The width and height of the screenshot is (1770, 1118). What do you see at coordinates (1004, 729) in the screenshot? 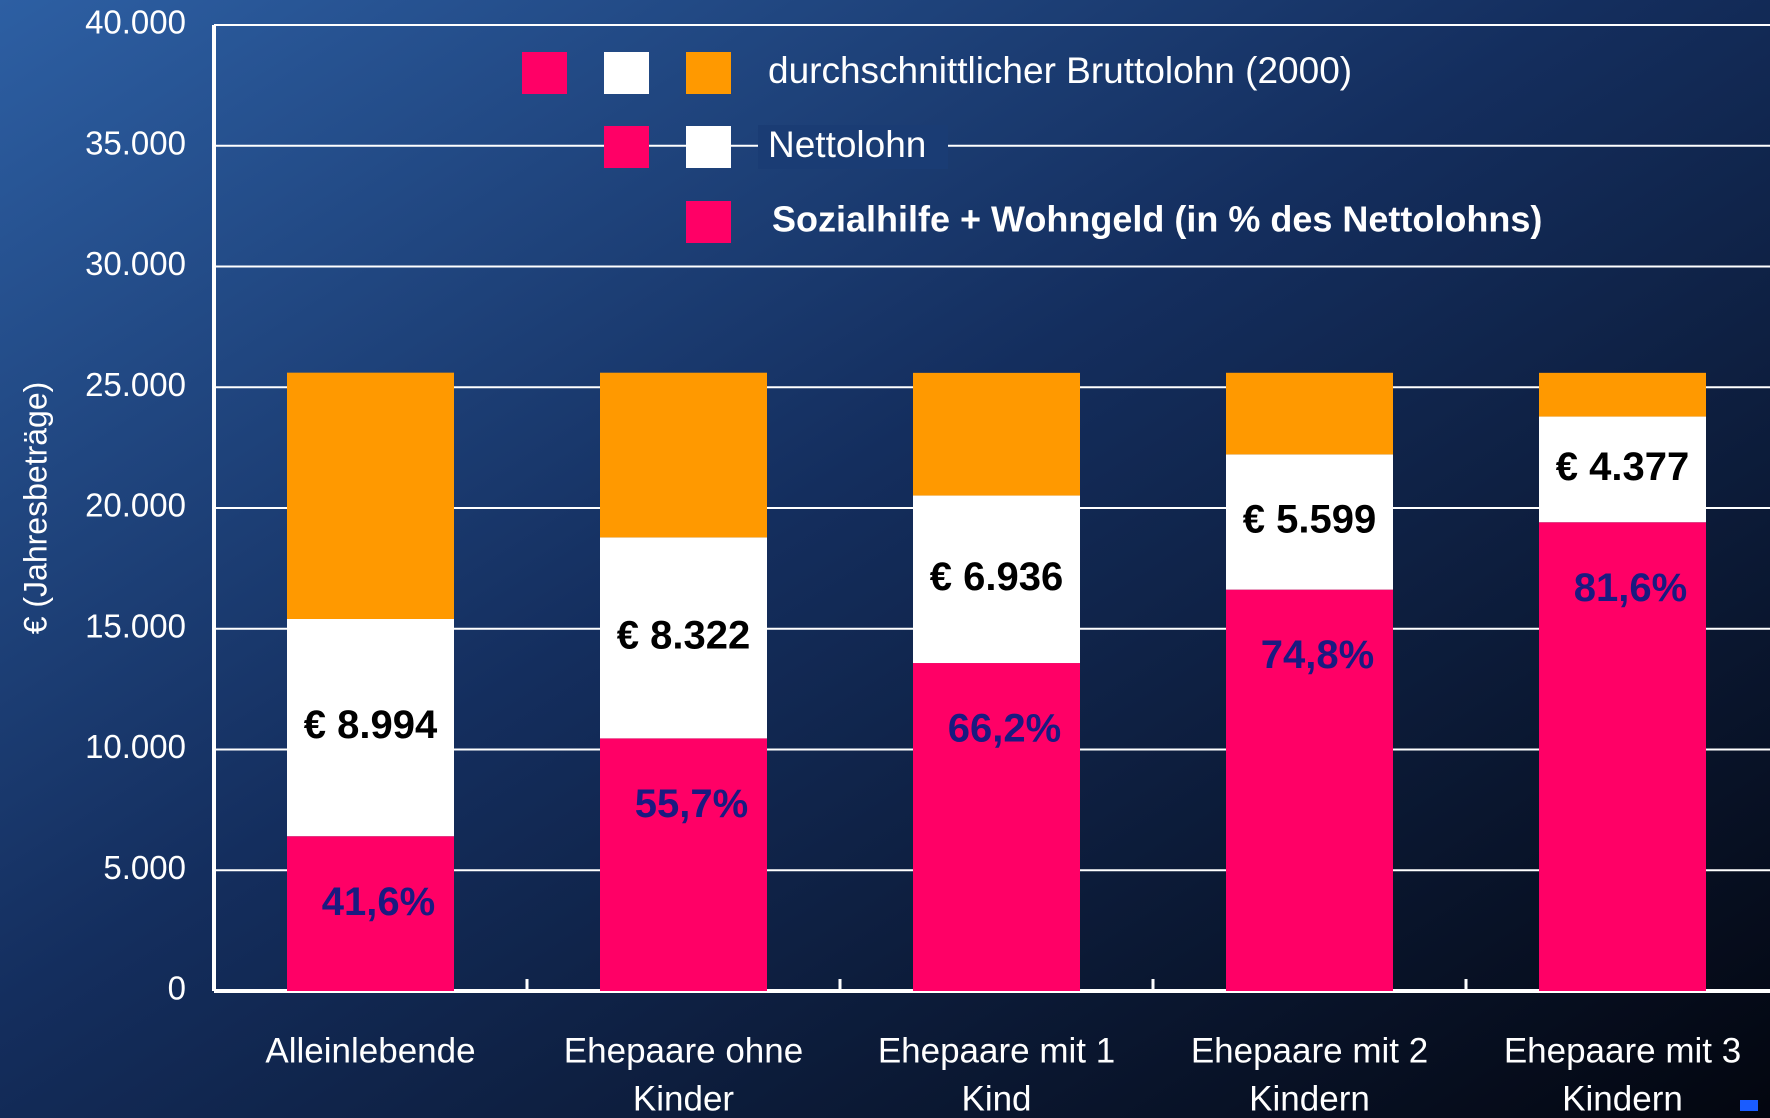
I see `share-label: 66,2%` at bounding box center [1004, 729].